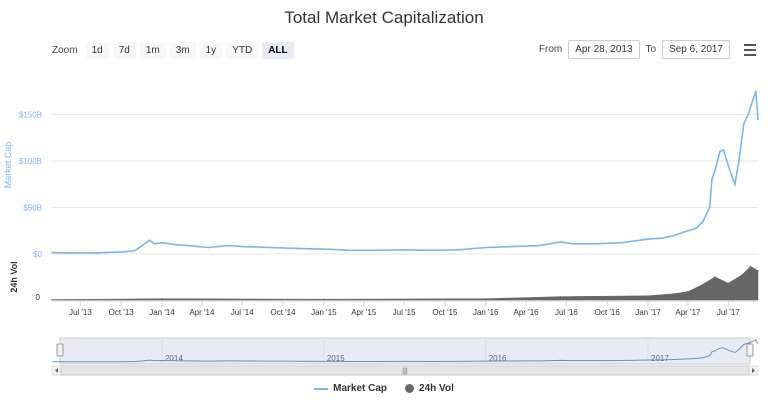 The width and height of the screenshot is (768, 404). Describe the element at coordinates (32, 208) in the screenshot. I see `y-tick-label: $50B` at that location.